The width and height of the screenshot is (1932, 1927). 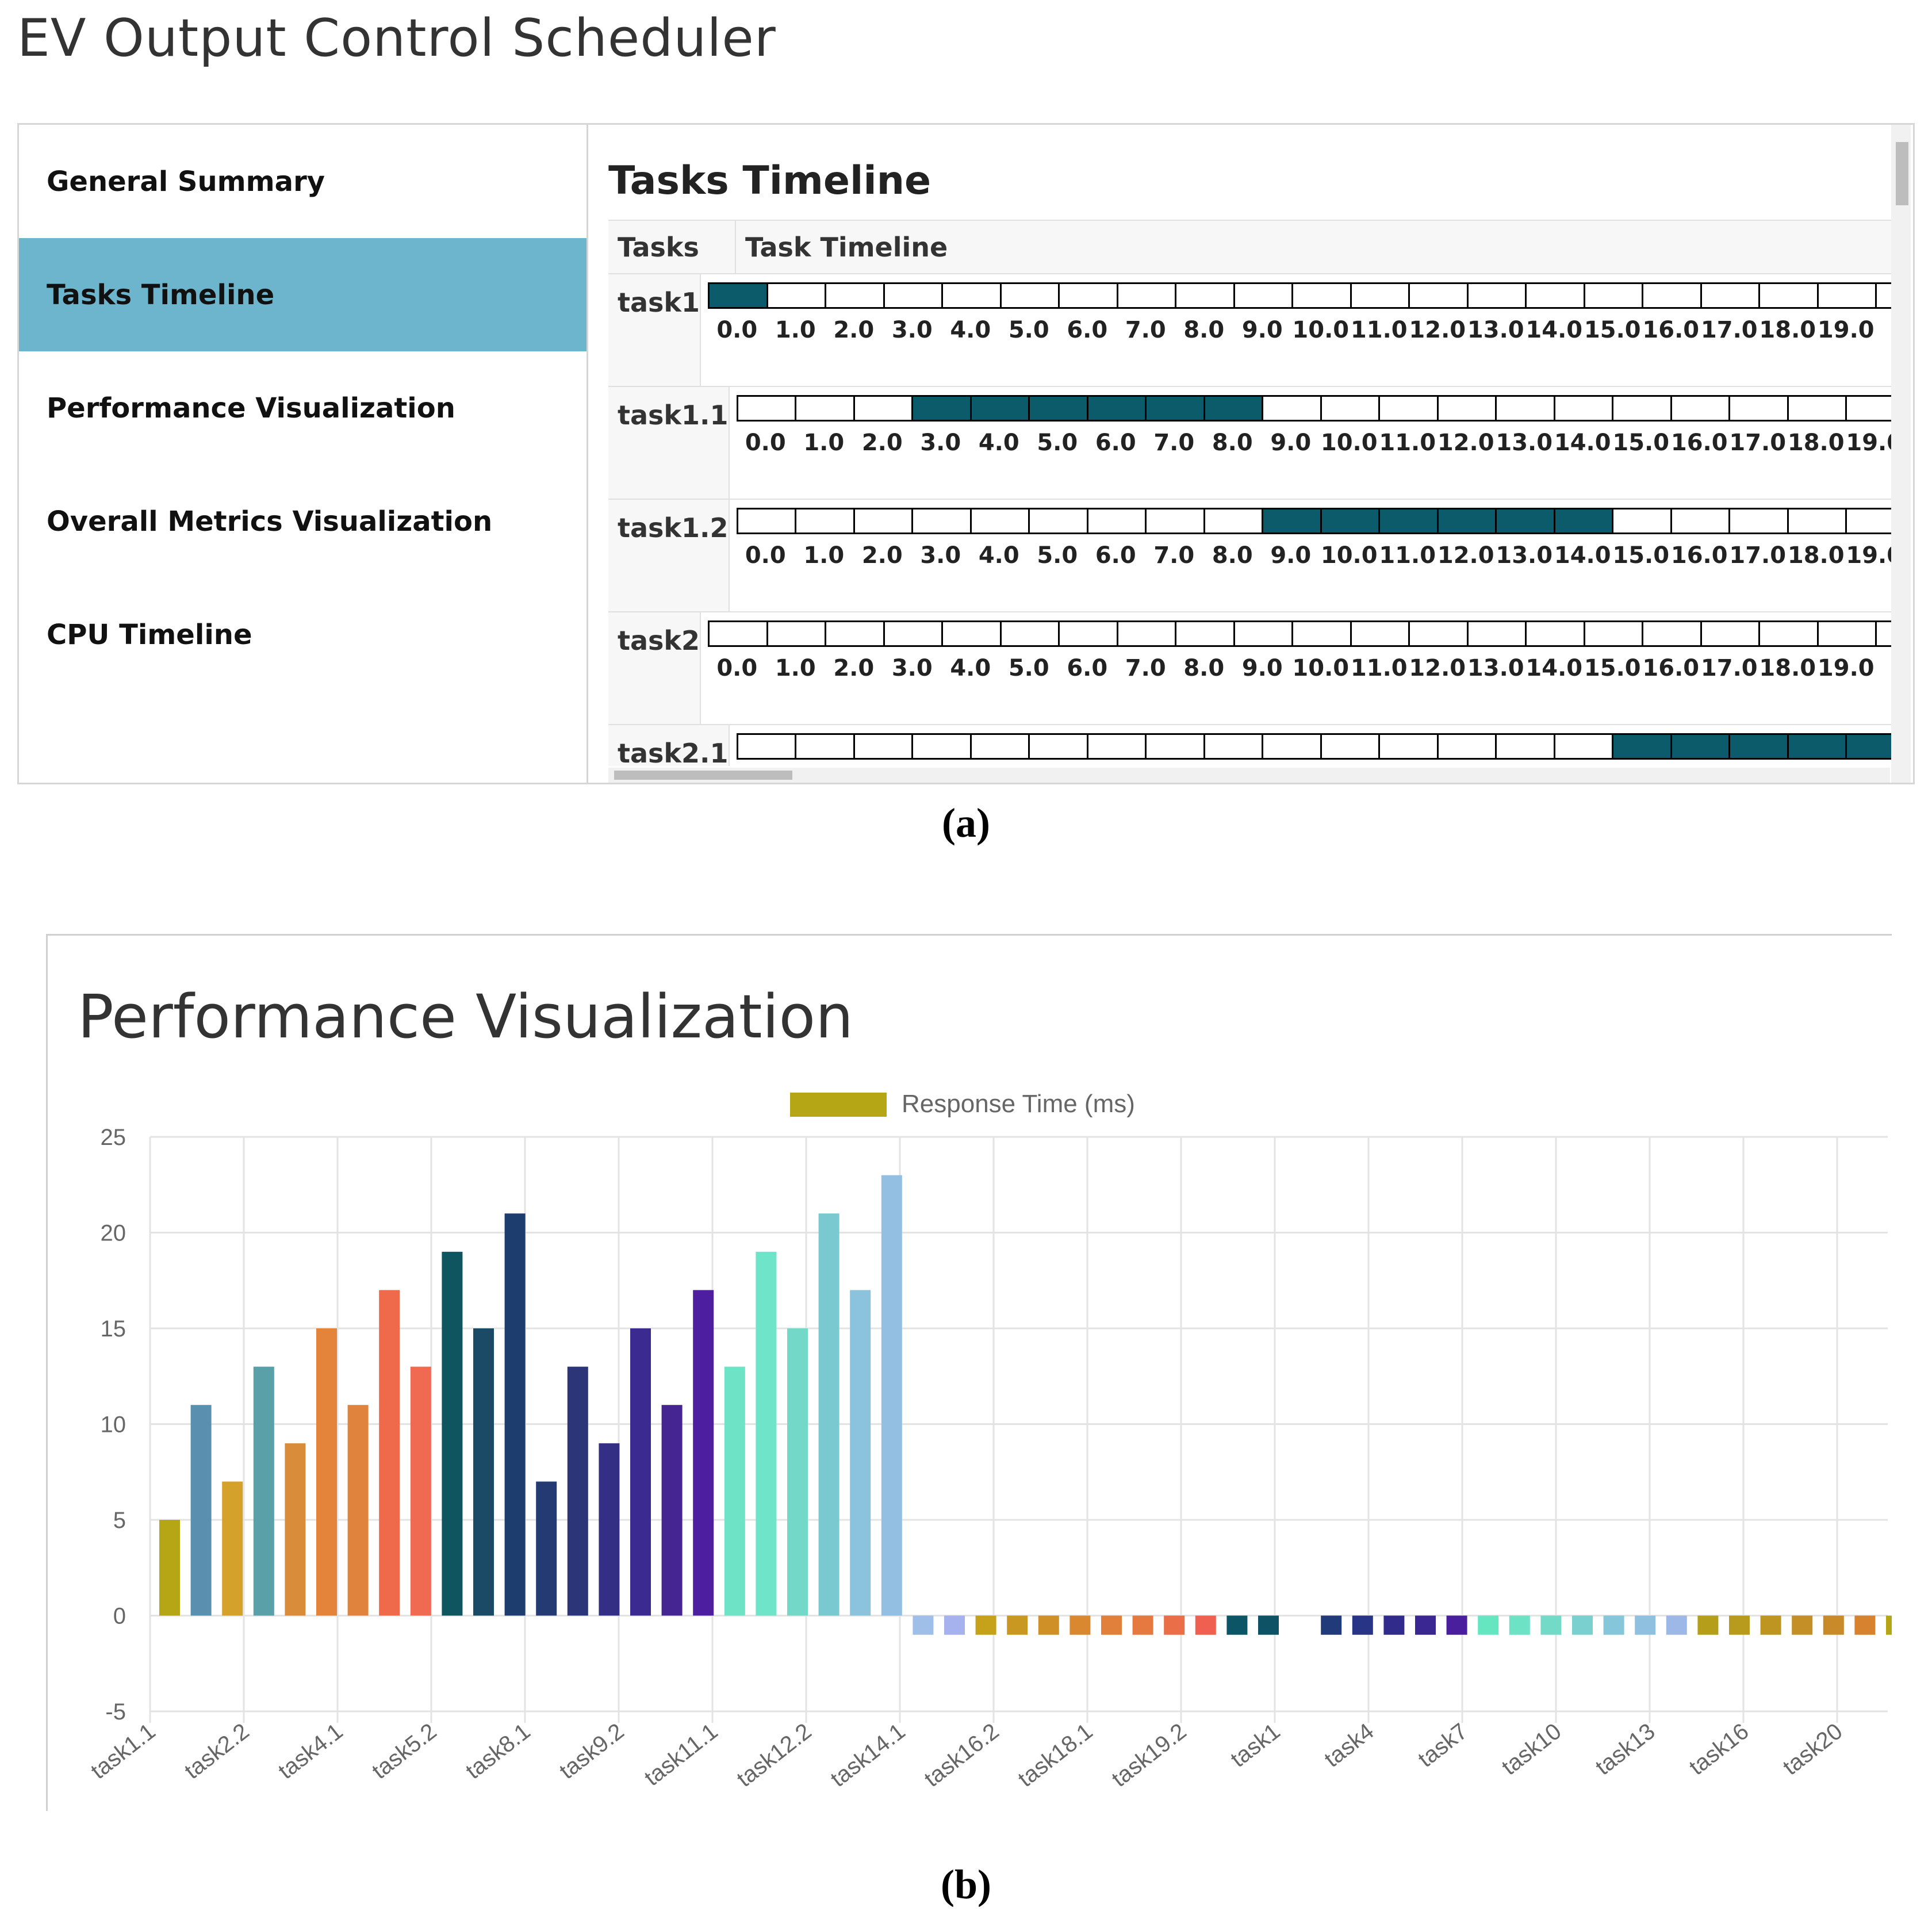 What do you see at coordinates (302, 294) in the screenshot?
I see `sidebar-item-tasks-timeline: Tasks Timeline` at bounding box center [302, 294].